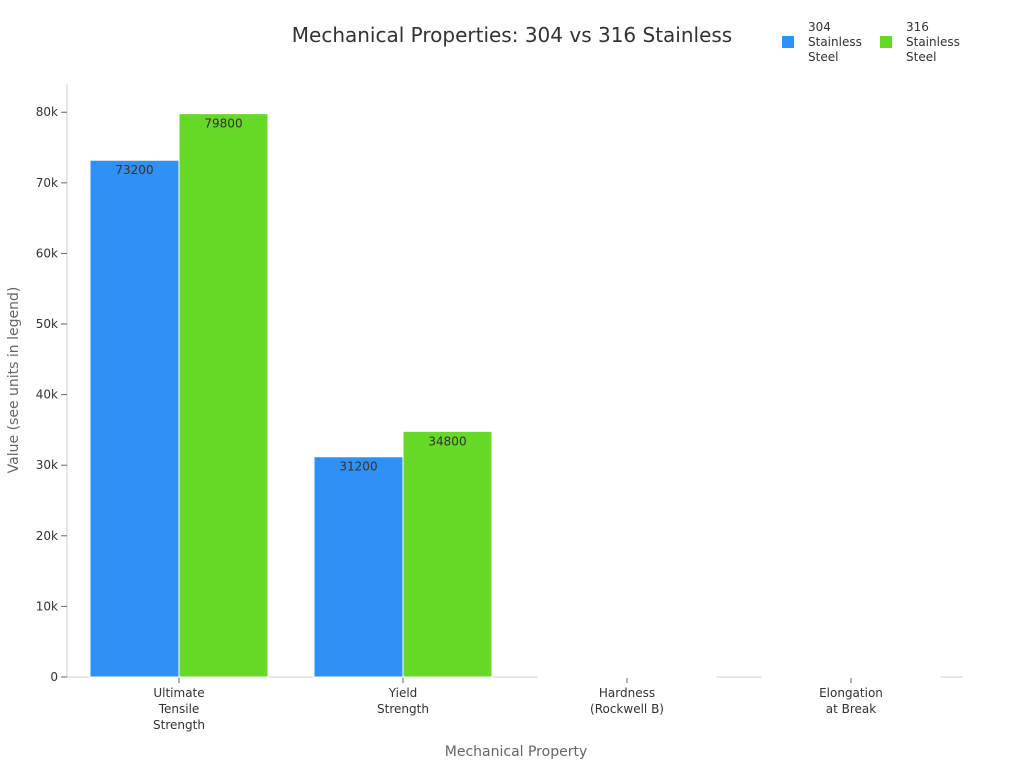  What do you see at coordinates (47, 324) in the screenshot?
I see `y-tick-label: 50k` at bounding box center [47, 324].